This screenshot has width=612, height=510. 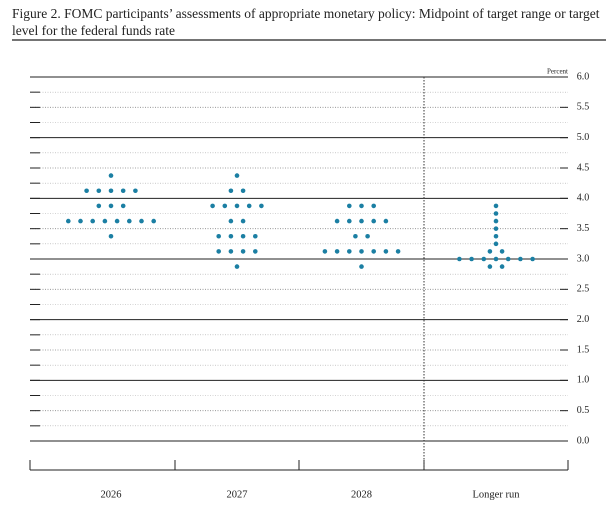 I want to click on y-tick-label: 0.5, so click(x=583, y=410).